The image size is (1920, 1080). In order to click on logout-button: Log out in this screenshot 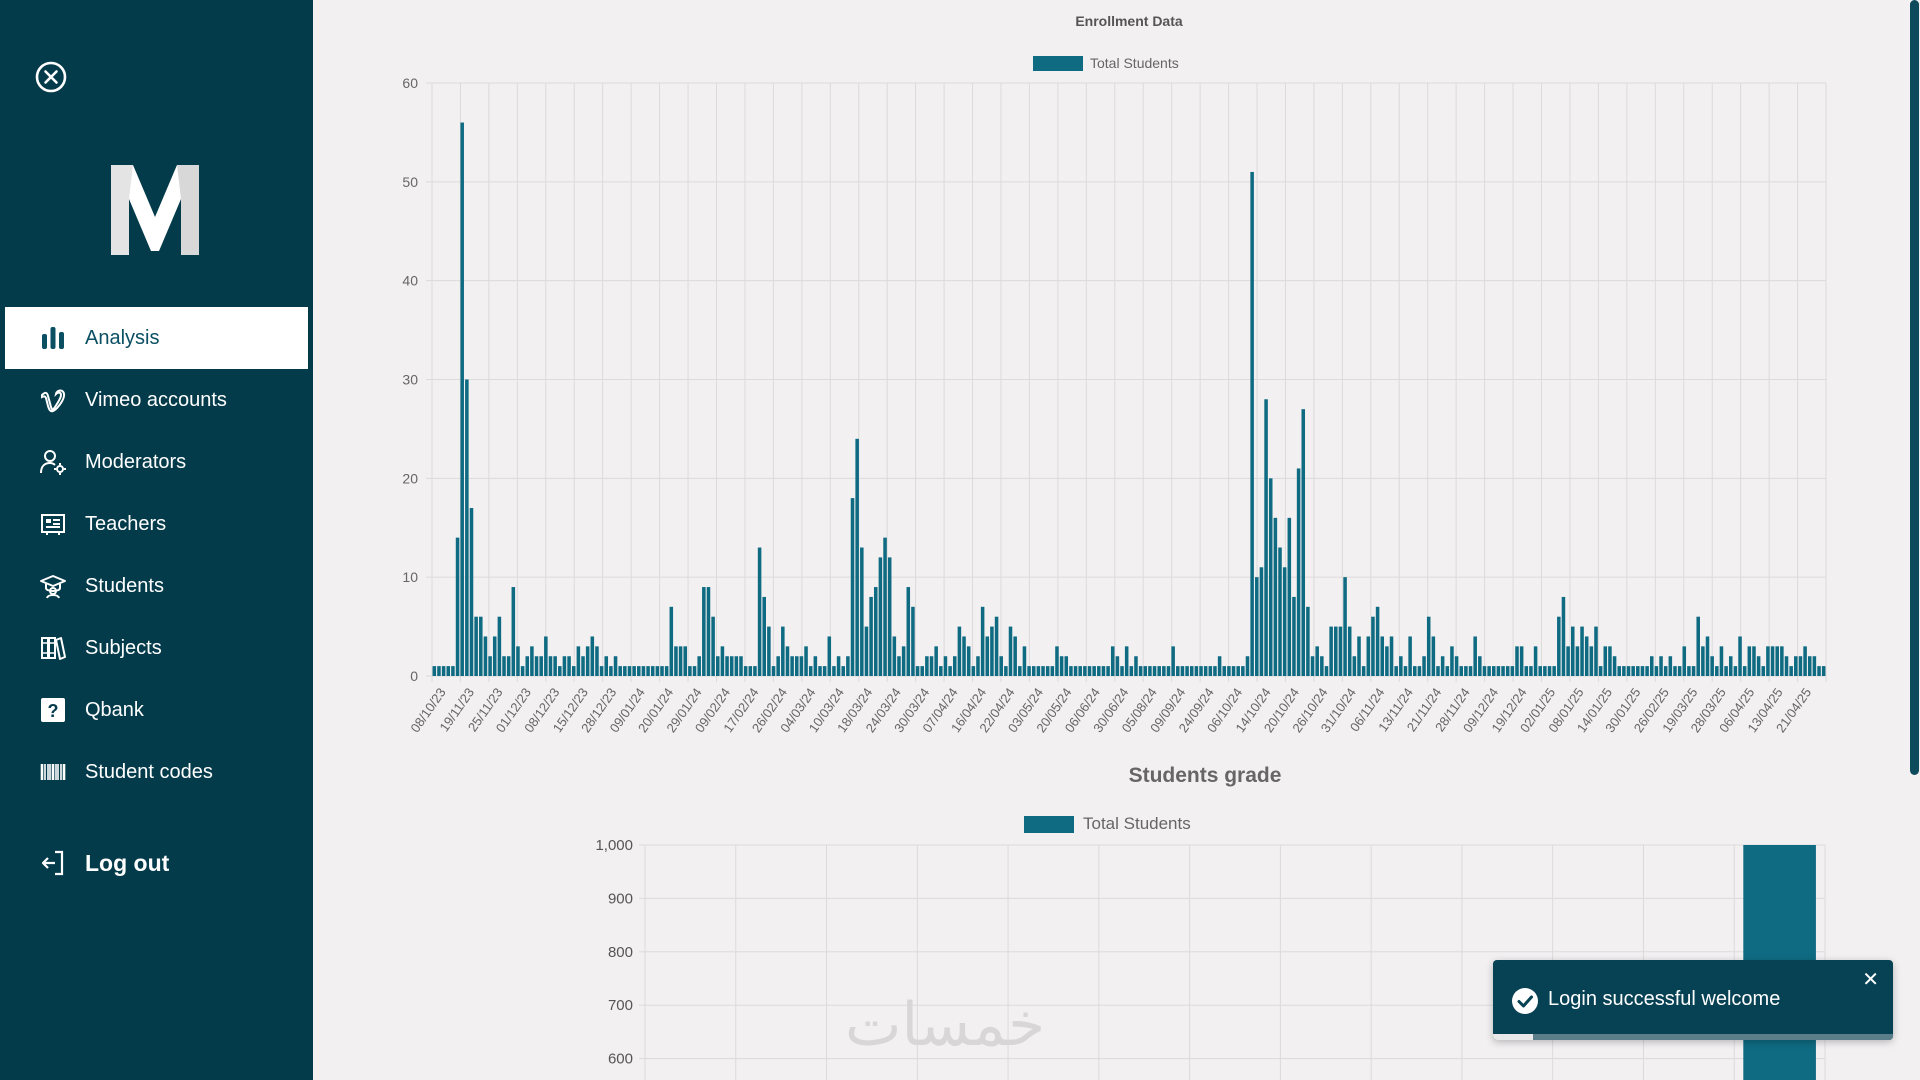, I will do `click(103, 863)`.